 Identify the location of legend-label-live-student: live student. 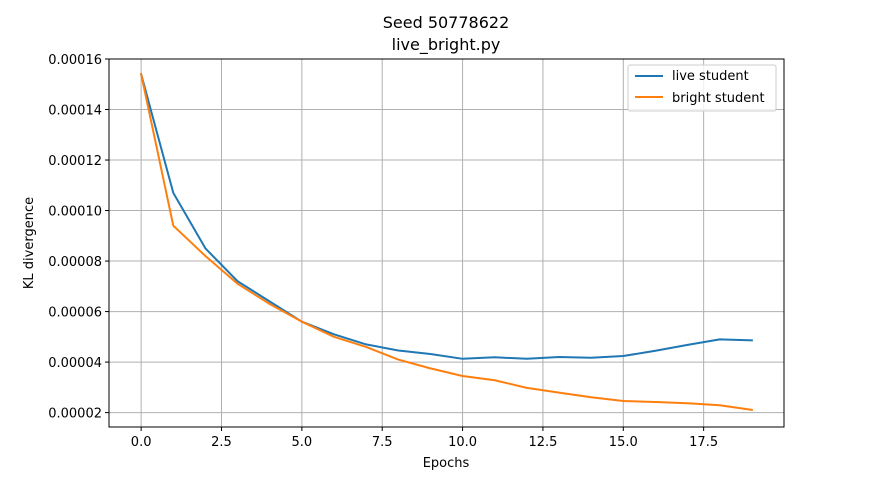
(710, 76).